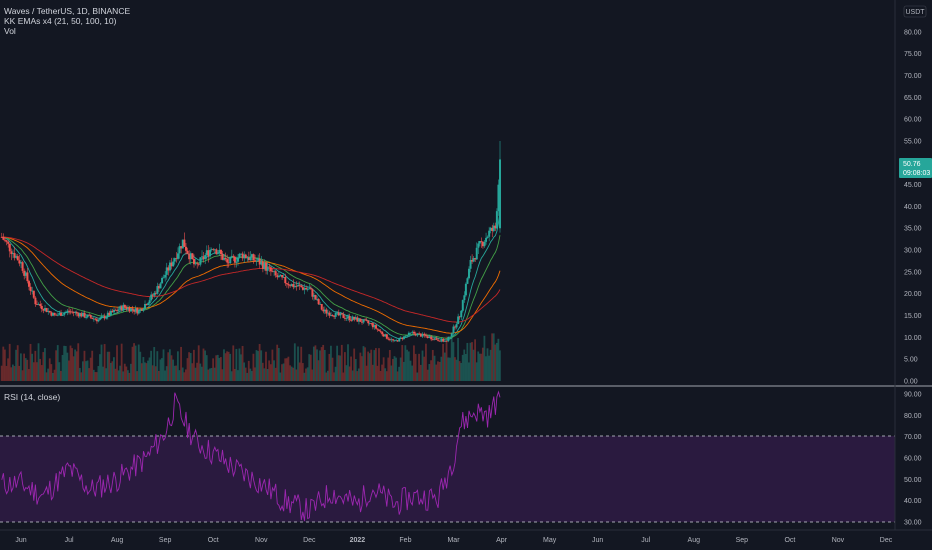 The width and height of the screenshot is (932, 550). I want to click on price-tick-label: 75.00, so click(913, 54).